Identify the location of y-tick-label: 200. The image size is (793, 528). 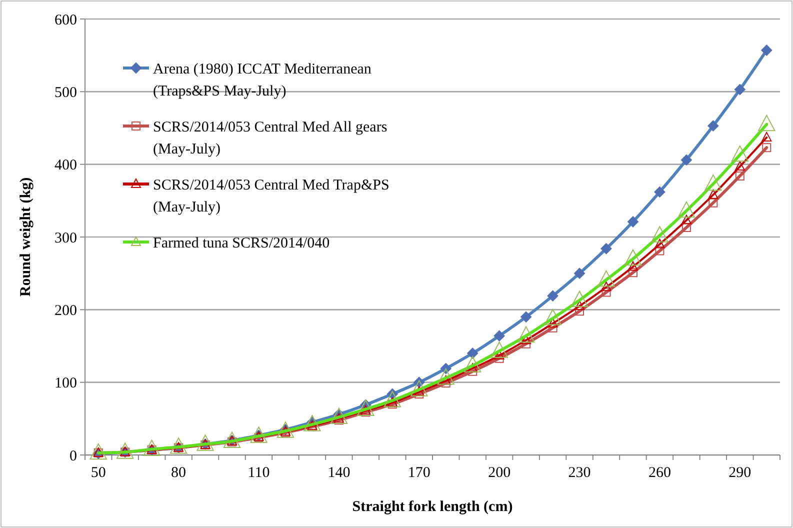
(65, 310).